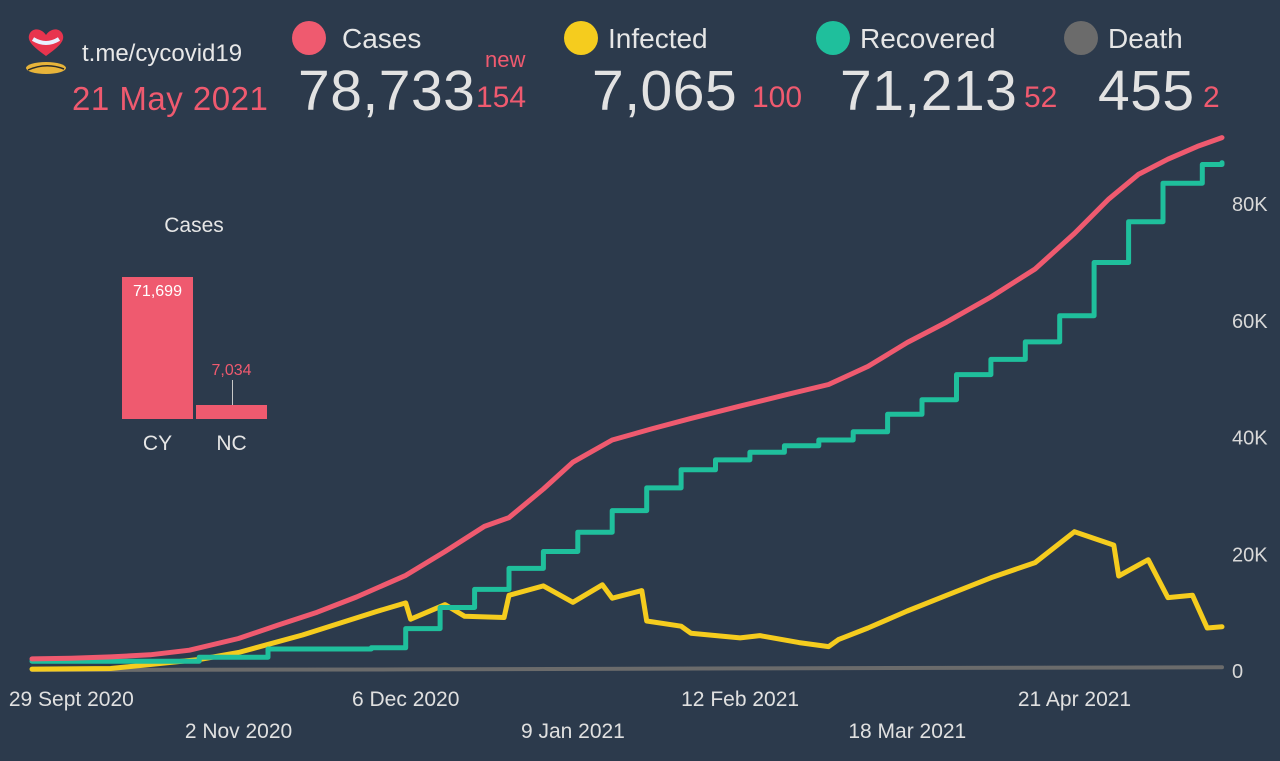 The width and height of the screenshot is (1280, 761). I want to click on x-tick-label: 21 Apr 2021, so click(1074, 699).